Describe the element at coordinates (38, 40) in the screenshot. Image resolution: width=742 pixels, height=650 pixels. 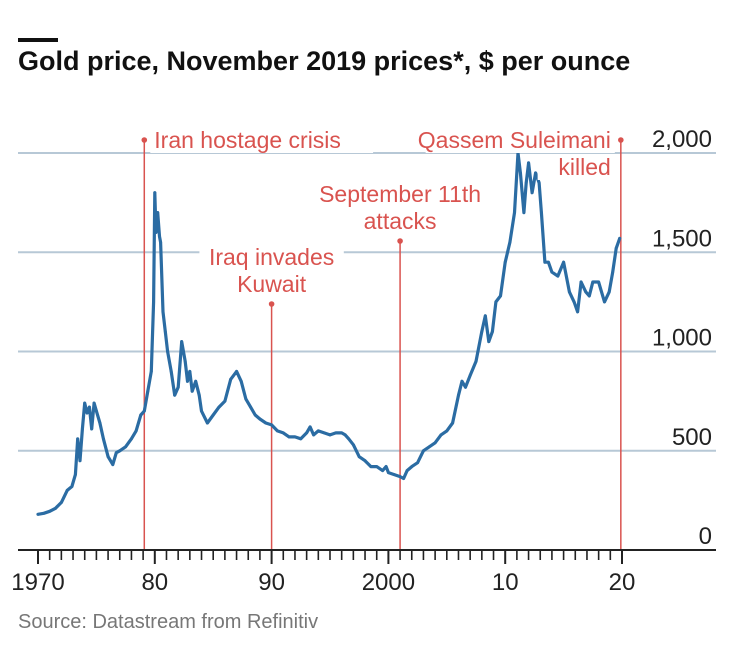
I see `title-rule` at that location.